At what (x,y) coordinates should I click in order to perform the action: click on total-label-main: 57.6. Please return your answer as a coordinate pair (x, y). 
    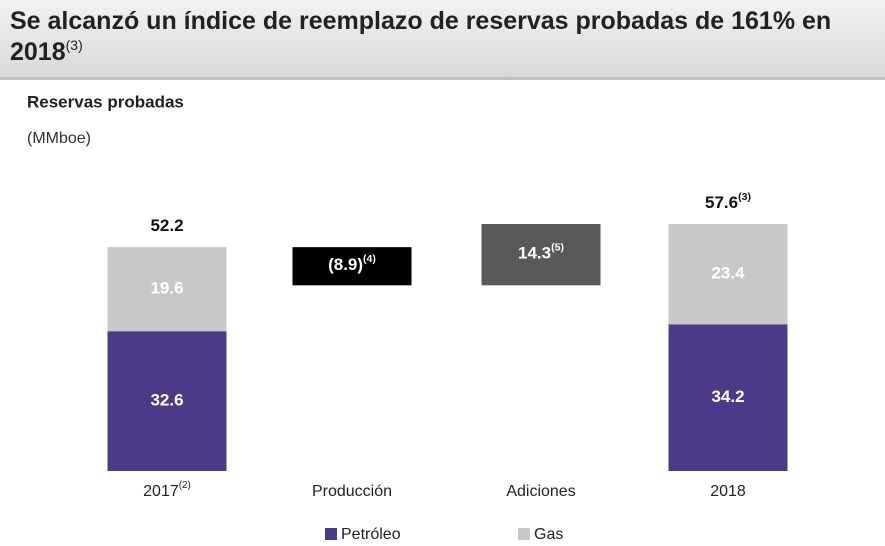
    Looking at the image, I should click on (721, 202).